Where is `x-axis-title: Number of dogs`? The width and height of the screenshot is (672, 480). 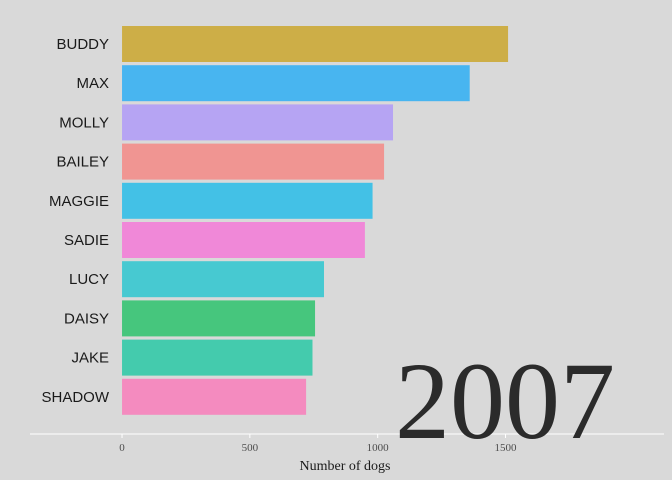 x-axis-title: Number of dogs is located at coordinates (345, 466).